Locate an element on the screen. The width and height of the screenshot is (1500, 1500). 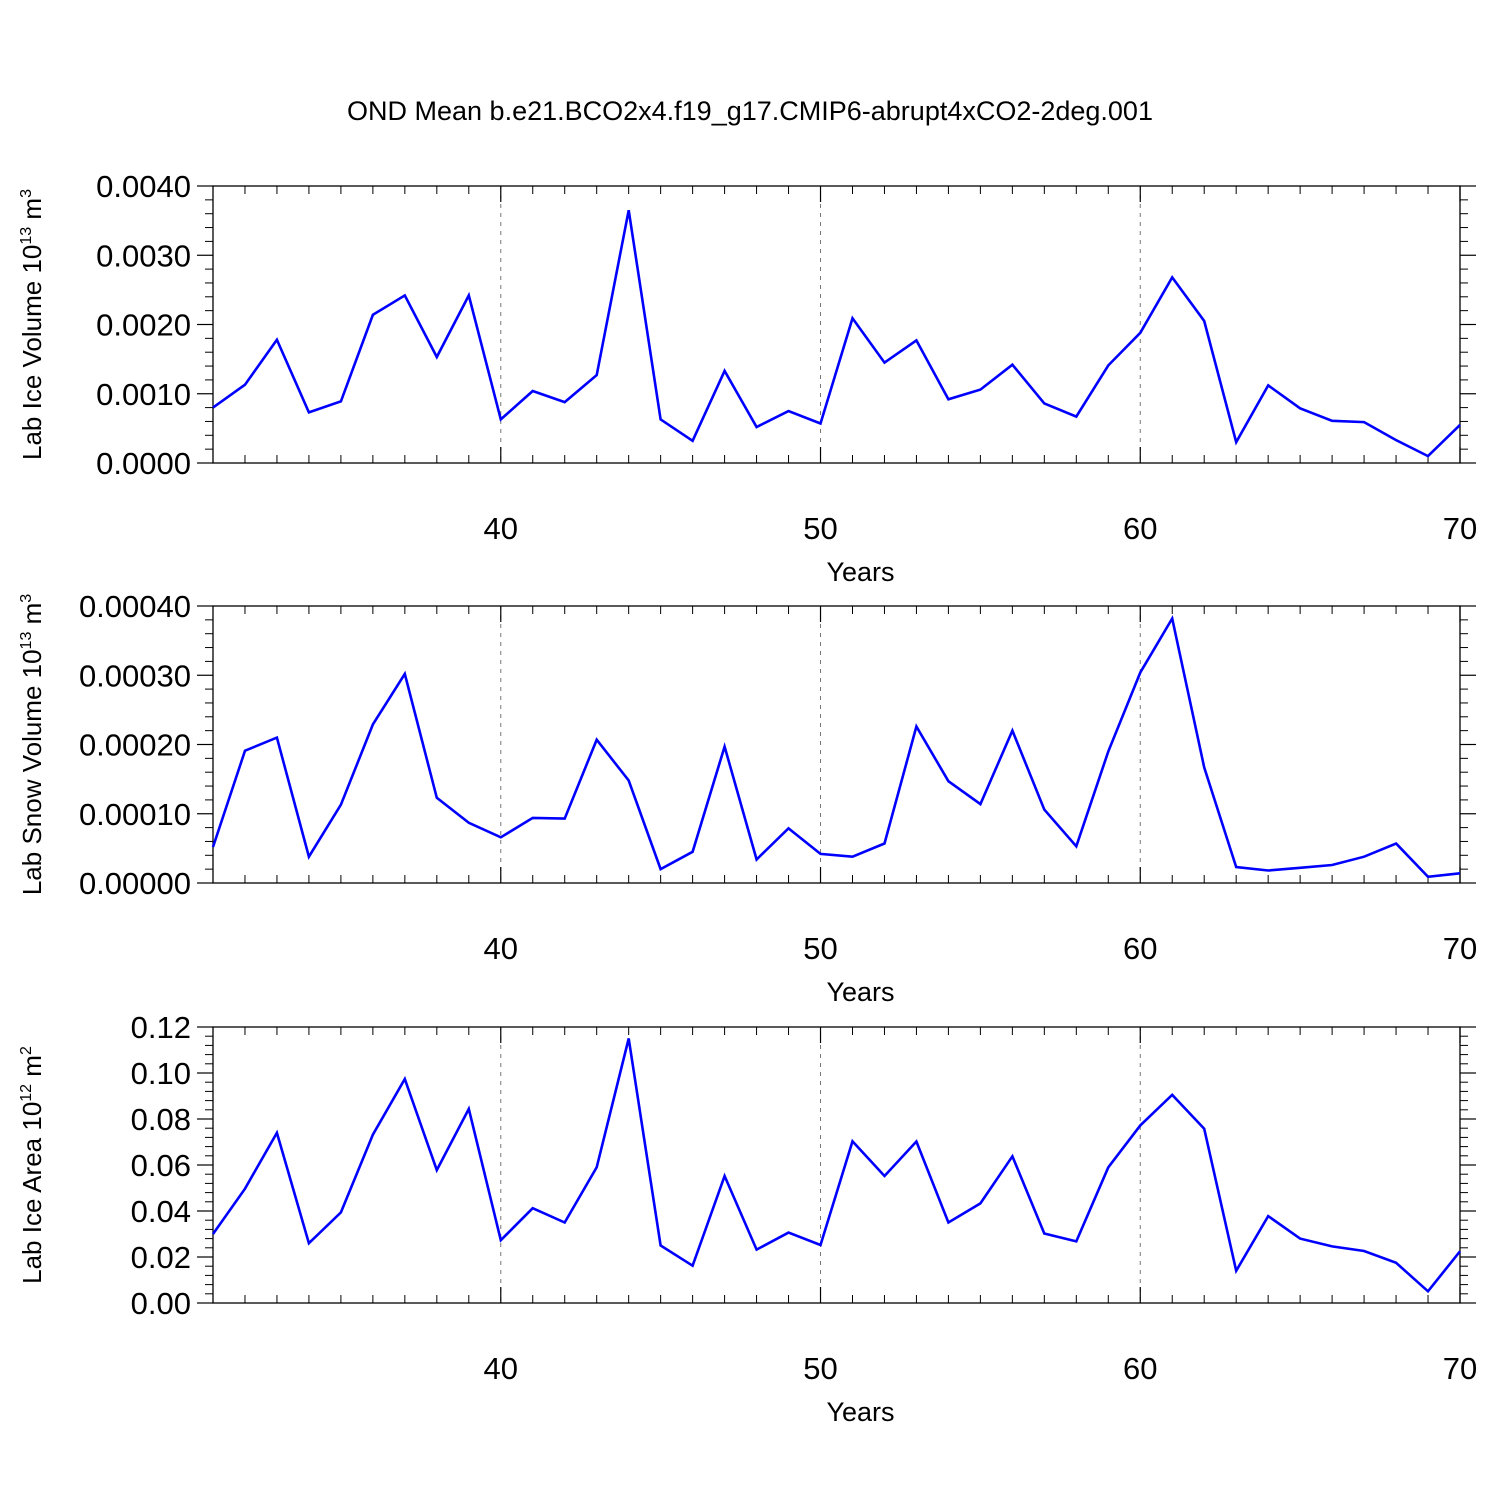
y-tick-label: 0.12 is located at coordinates (161, 1027).